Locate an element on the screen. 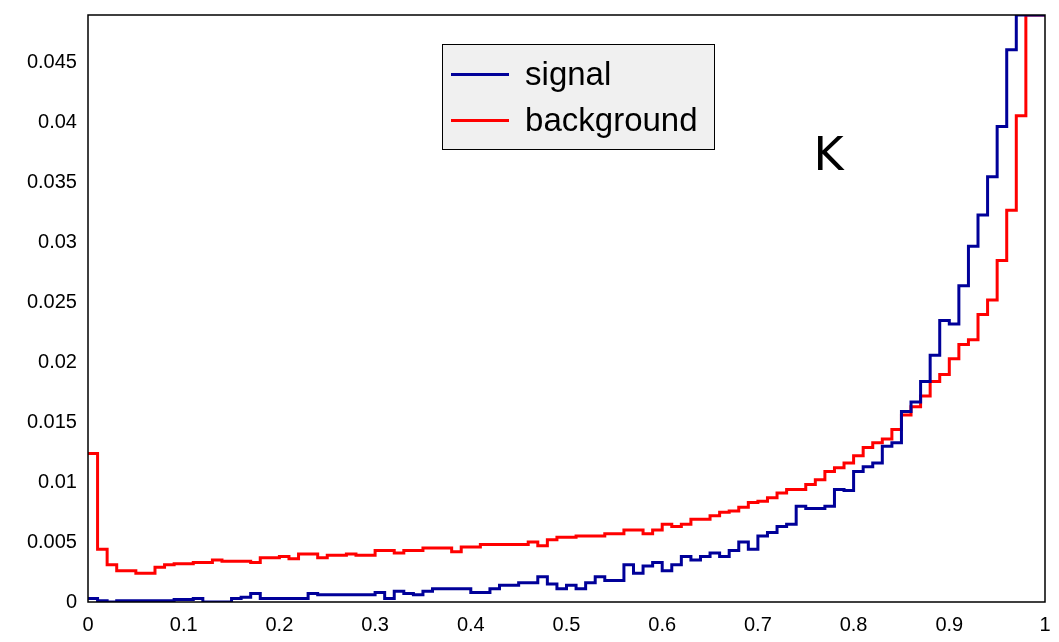  legend-label: background is located at coordinates (611, 120).